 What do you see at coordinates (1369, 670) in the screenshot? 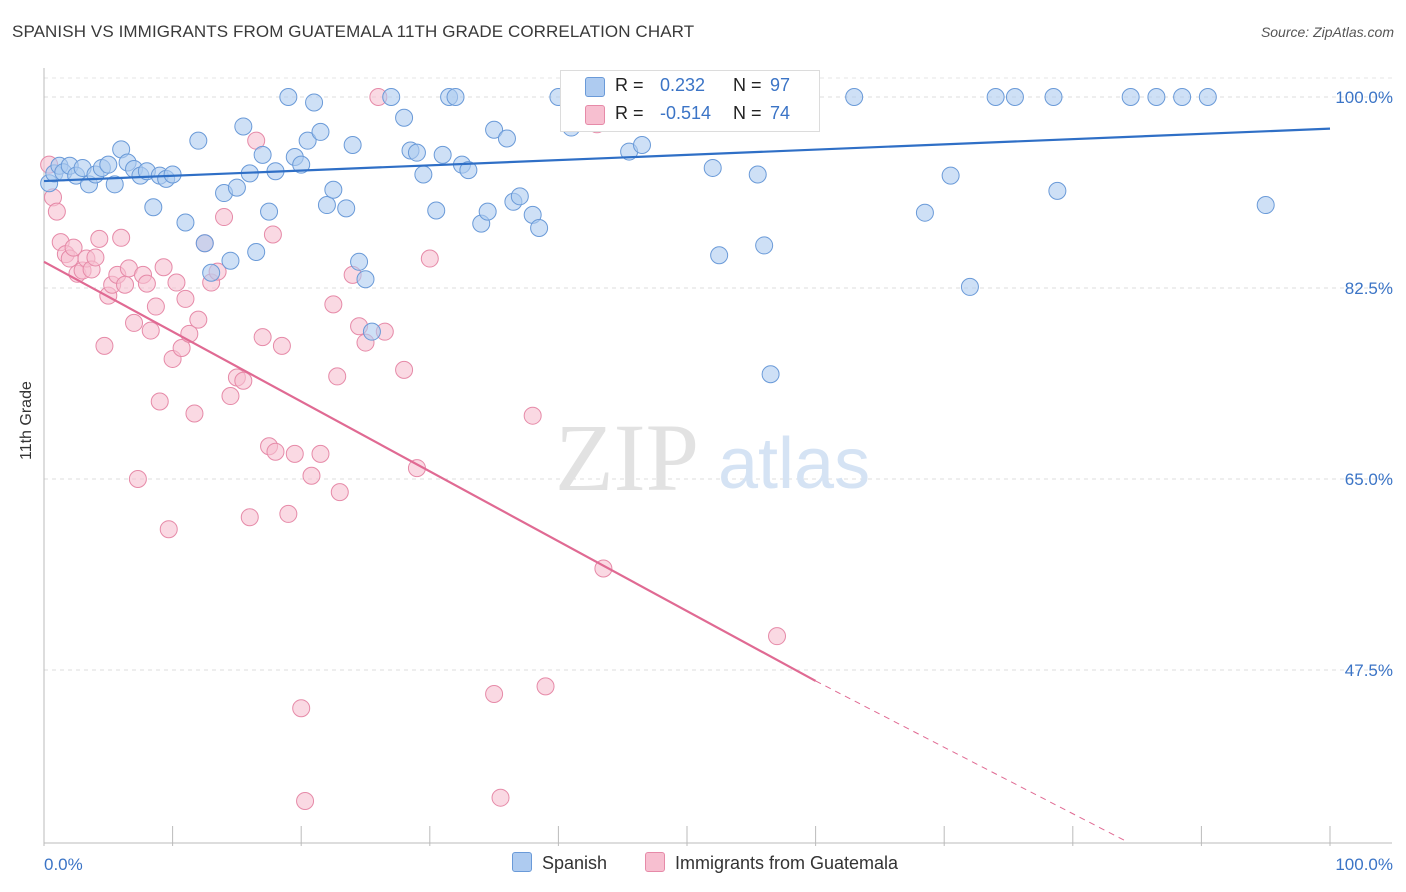
I see `y-tick-label: 47.5%` at bounding box center [1369, 670].